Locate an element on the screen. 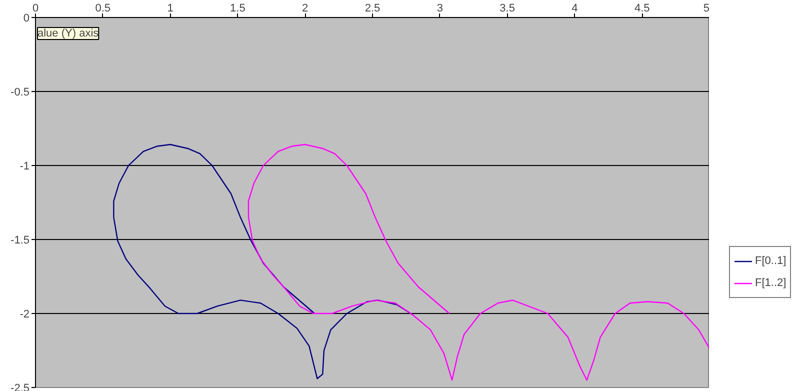  x-tick-label: 0 is located at coordinates (35, 8).